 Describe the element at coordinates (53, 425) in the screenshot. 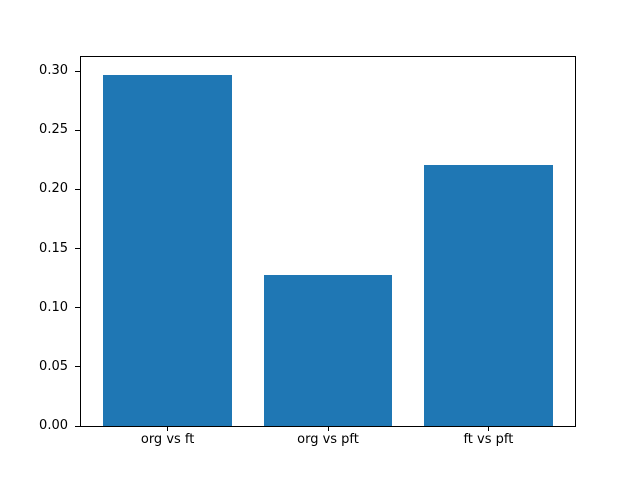

I see `y-tick-label: 0.00` at that location.